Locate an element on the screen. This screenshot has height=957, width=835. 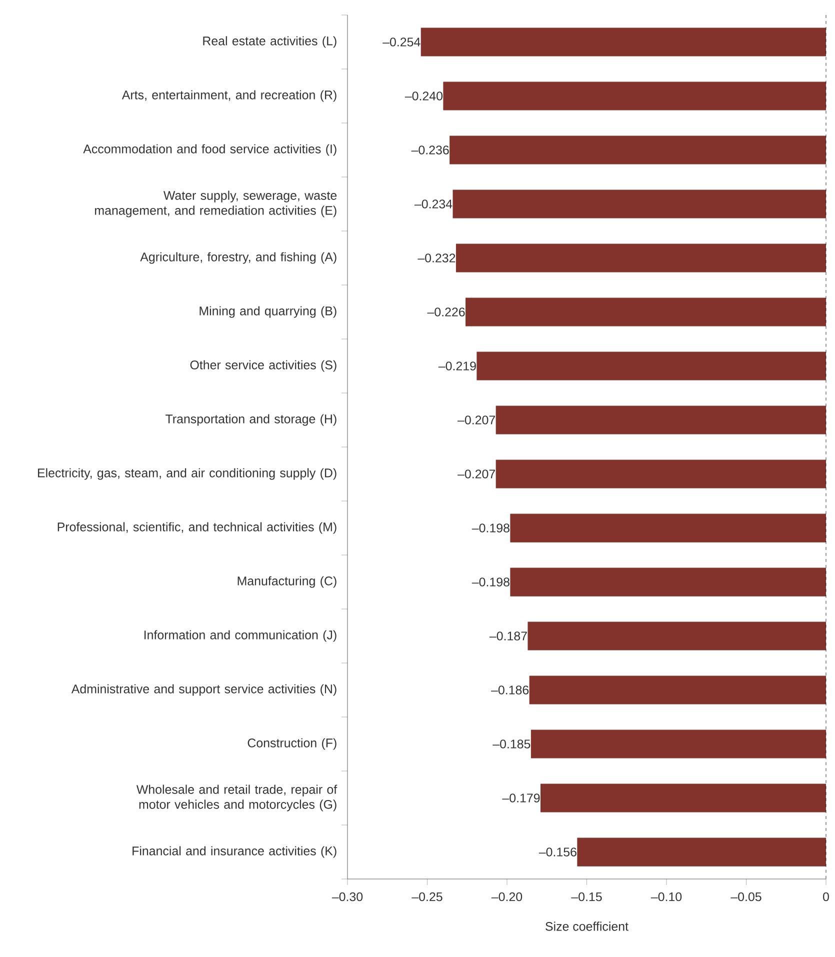
data-label: –0.232 is located at coordinates (437, 258).